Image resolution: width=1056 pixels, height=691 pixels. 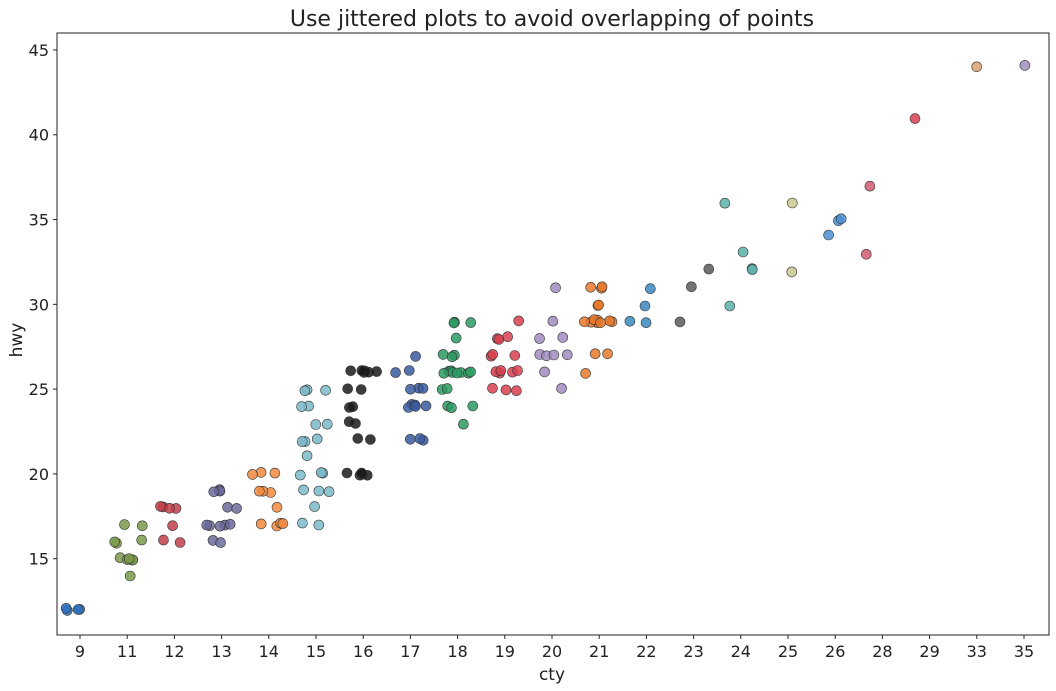 I want to click on y-tick-label: 30, so click(x=39, y=304).